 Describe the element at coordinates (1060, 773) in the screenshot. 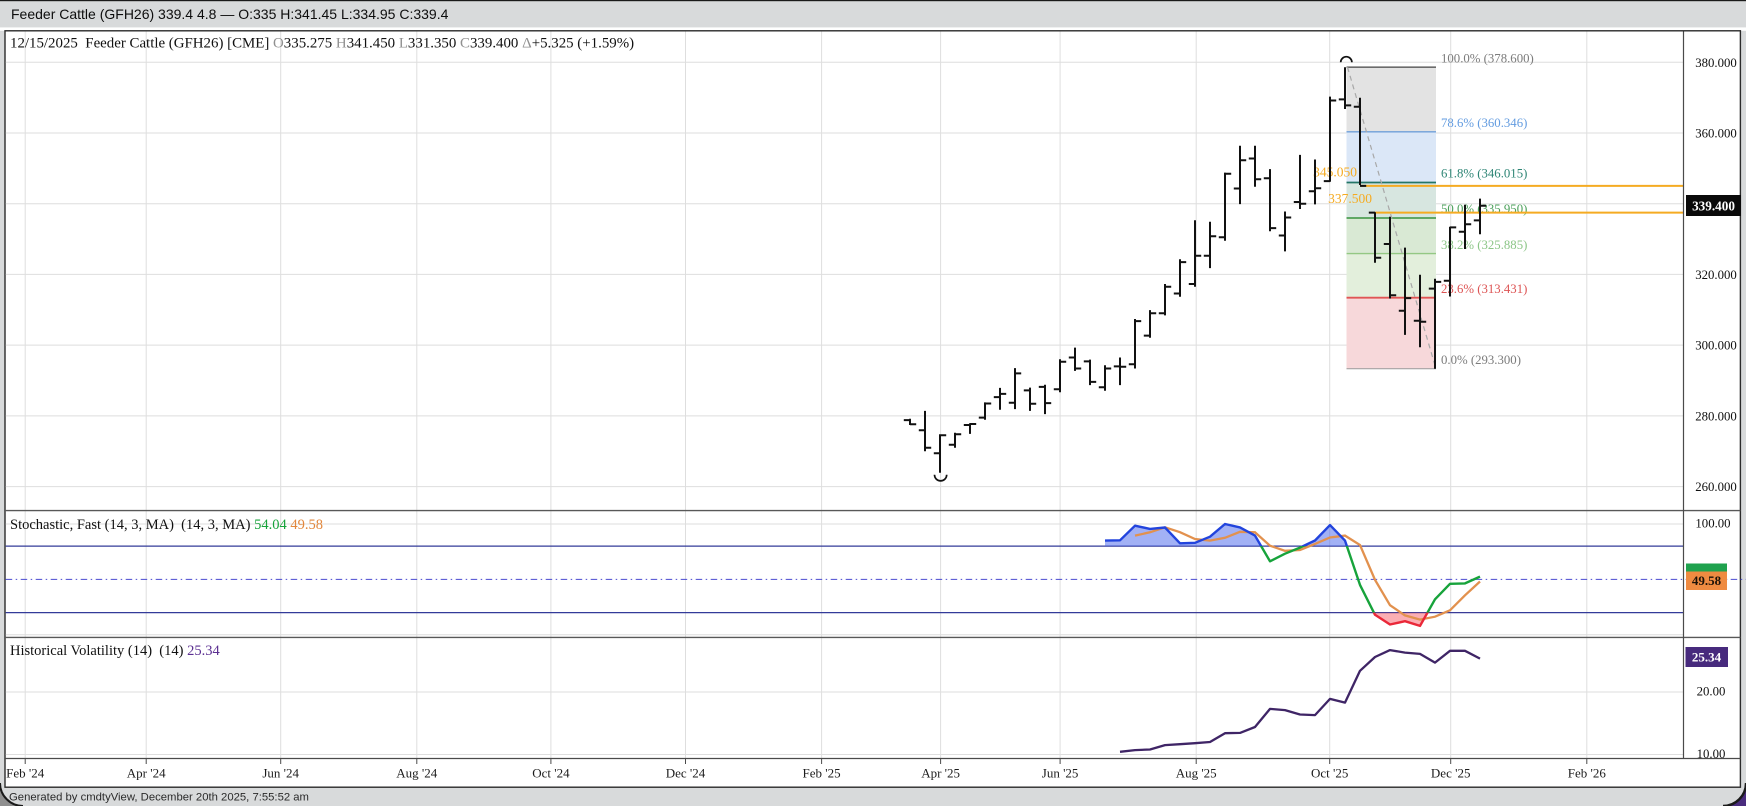

I see `svg-text: Jun '25` at that location.